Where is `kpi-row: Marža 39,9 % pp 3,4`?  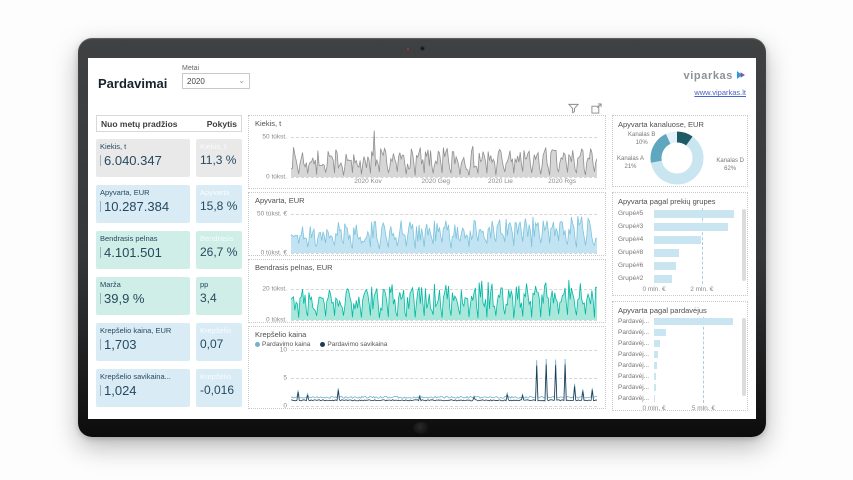 kpi-row: Marža 39,9 % pp 3,4 is located at coordinates (169, 296).